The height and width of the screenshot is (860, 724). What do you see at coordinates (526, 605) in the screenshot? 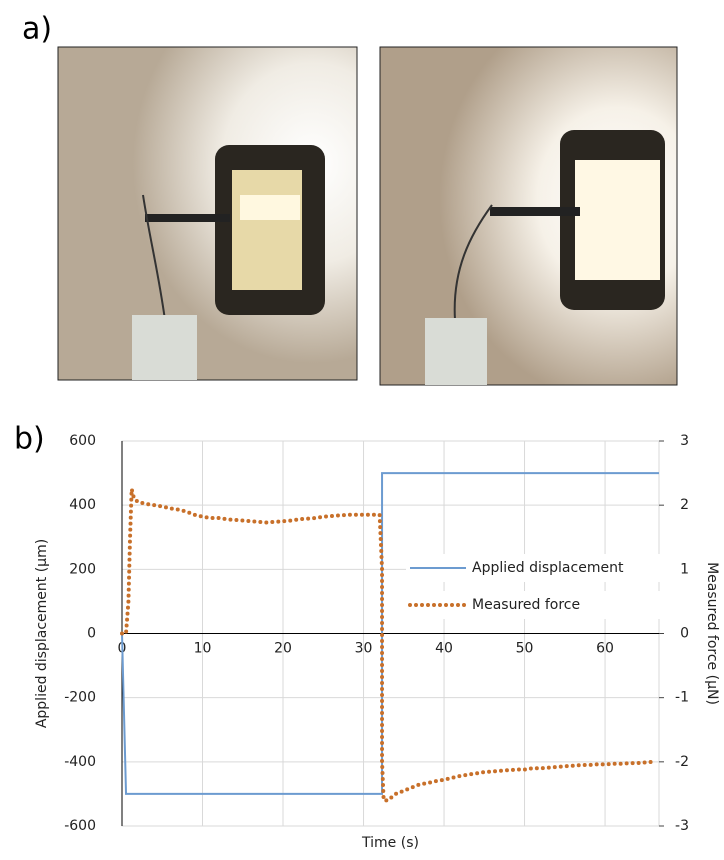
I see `legend-entry: Measured force` at bounding box center [526, 605].